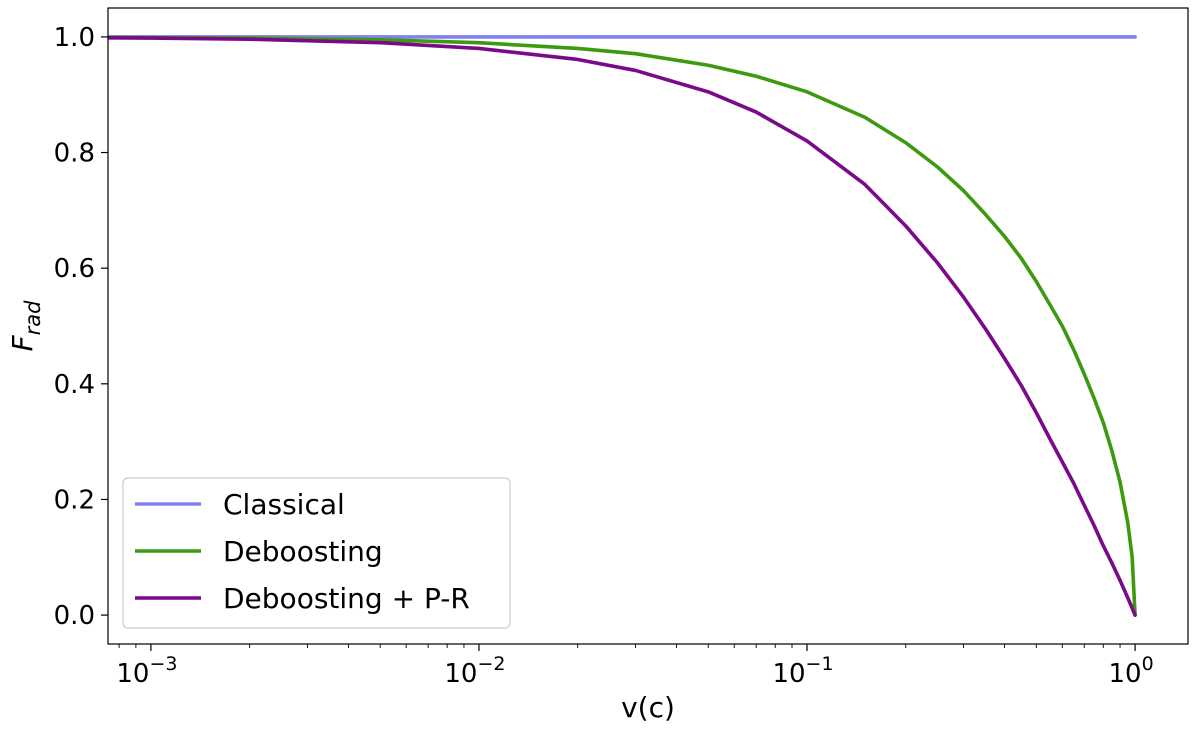  What do you see at coordinates (303, 551) in the screenshot?
I see `legend-label: Deboosting` at bounding box center [303, 551].